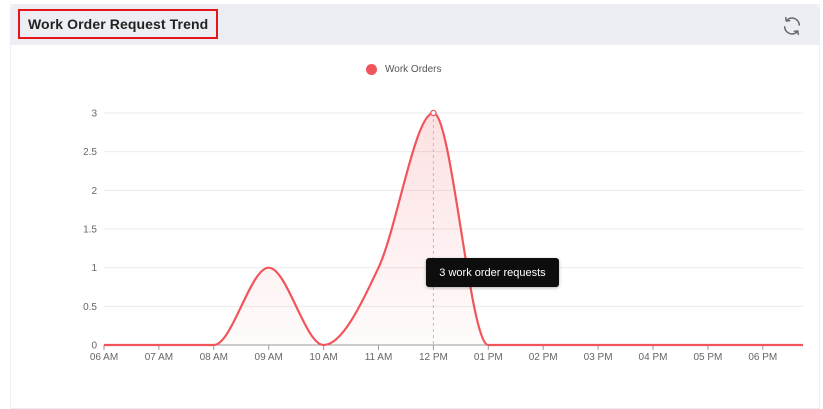 The height and width of the screenshot is (409, 823). Describe the element at coordinates (413, 69) in the screenshot. I see `legend-label: Work Orders` at that location.